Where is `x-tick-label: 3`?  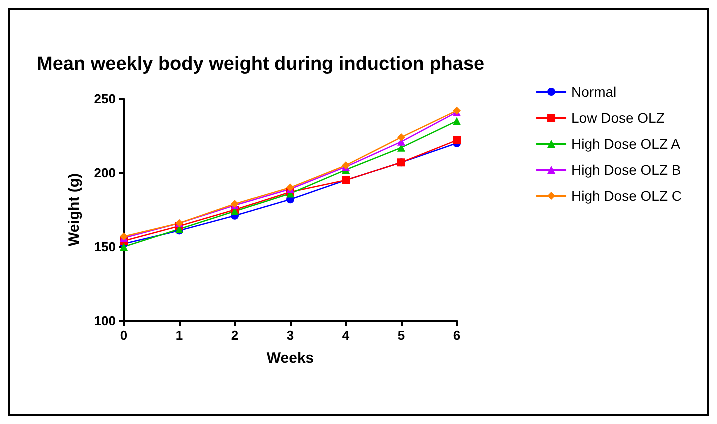
x-tick-label: 3 is located at coordinates (290, 335).